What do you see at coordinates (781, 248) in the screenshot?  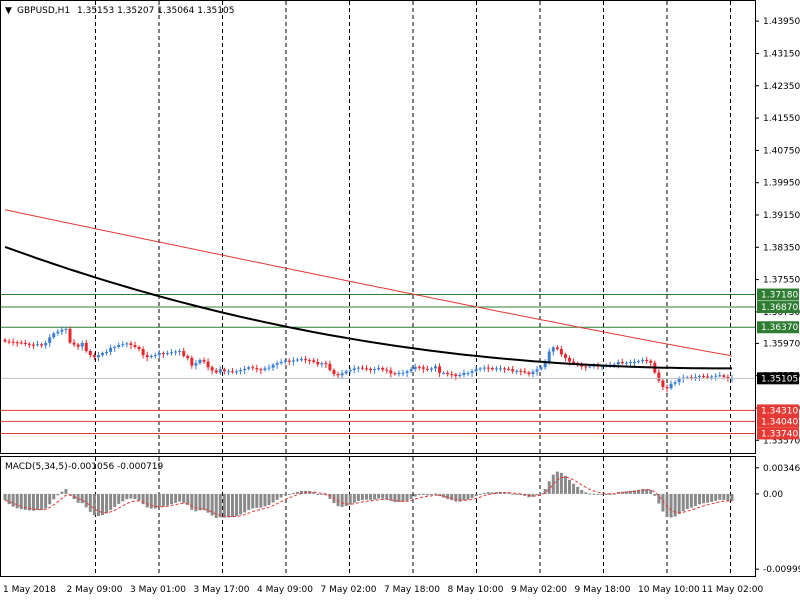 I see `price-tick-label: 1.38350` at bounding box center [781, 248].